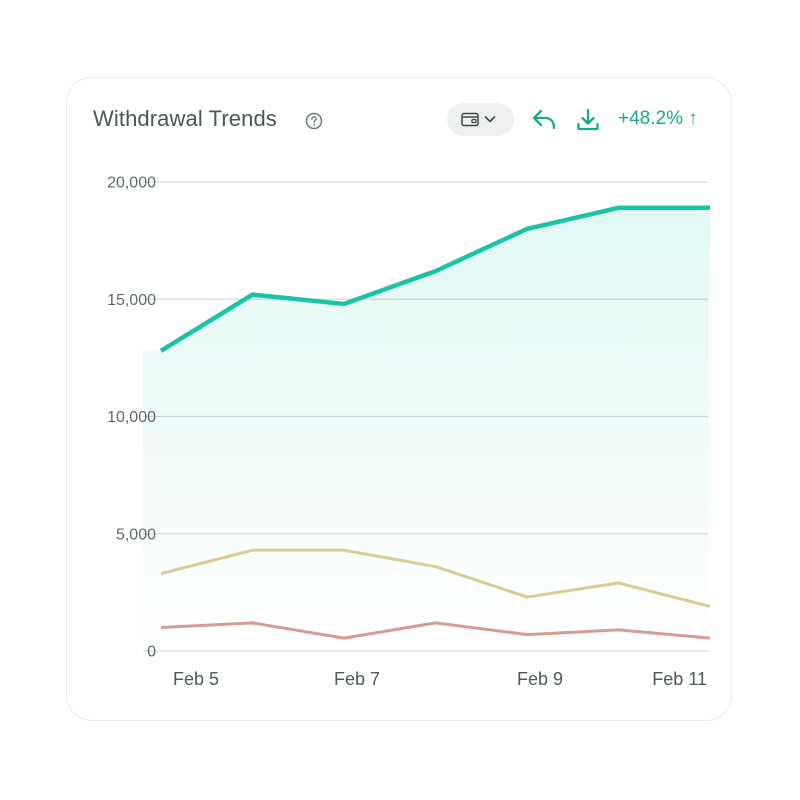 The width and height of the screenshot is (800, 800). What do you see at coordinates (314, 121) in the screenshot?
I see `question-circle-icon` at bounding box center [314, 121].